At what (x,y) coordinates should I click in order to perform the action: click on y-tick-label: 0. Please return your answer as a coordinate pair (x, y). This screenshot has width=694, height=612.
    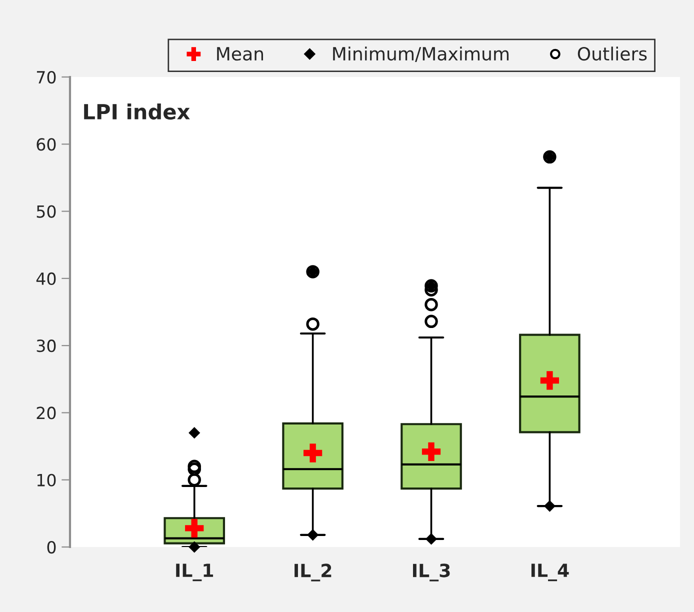
    Looking at the image, I should click on (51, 547).